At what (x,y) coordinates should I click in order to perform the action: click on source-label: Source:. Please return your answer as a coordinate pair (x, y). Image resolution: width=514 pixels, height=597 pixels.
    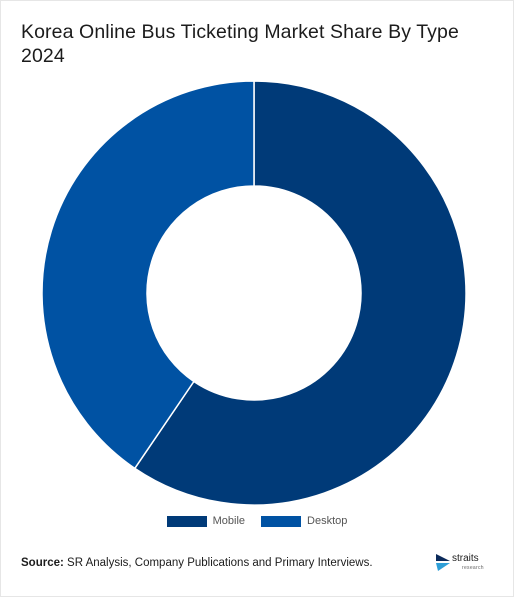
    Looking at the image, I should click on (42, 563).